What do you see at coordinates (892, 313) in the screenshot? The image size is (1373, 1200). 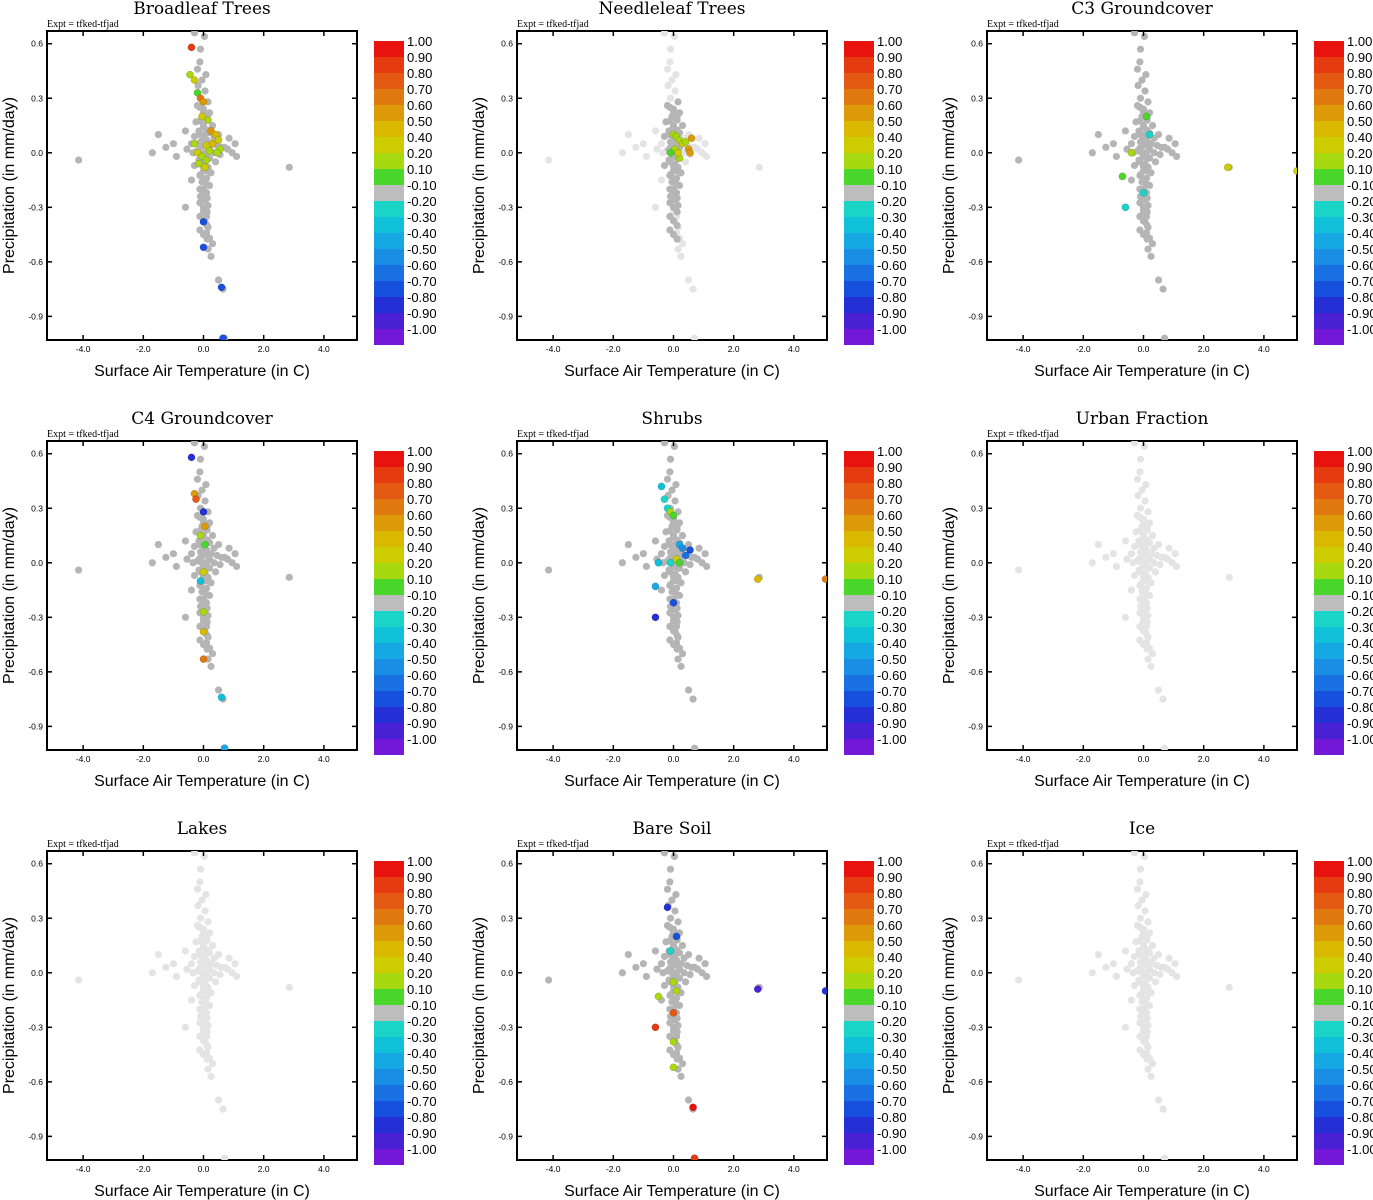 I see `colorbar-label: -0.90` at bounding box center [892, 313].